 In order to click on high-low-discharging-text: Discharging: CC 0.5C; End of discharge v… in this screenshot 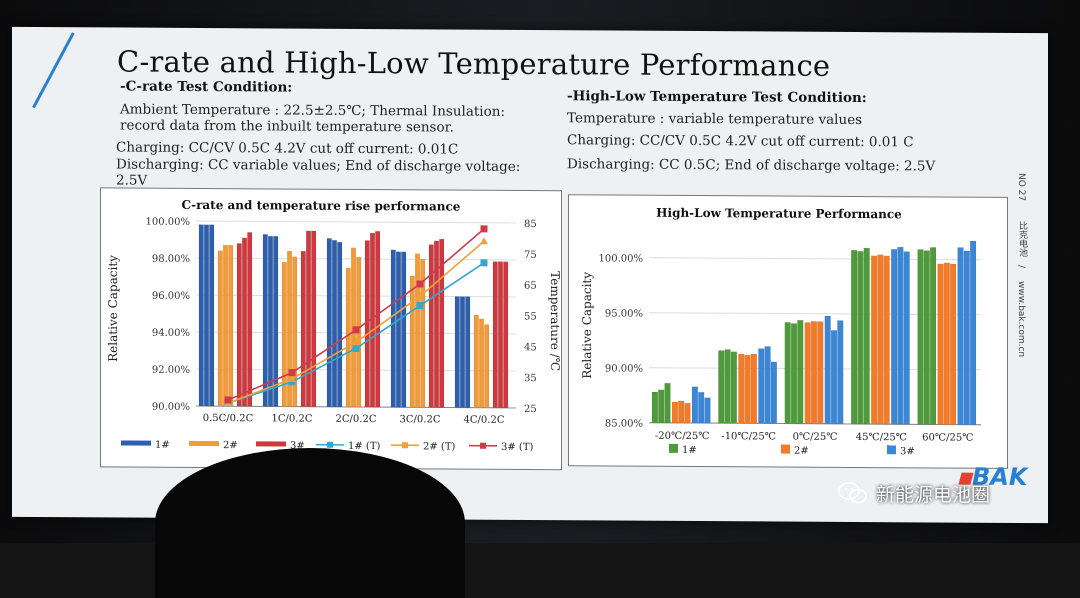, I will do `click(767, 165)`.